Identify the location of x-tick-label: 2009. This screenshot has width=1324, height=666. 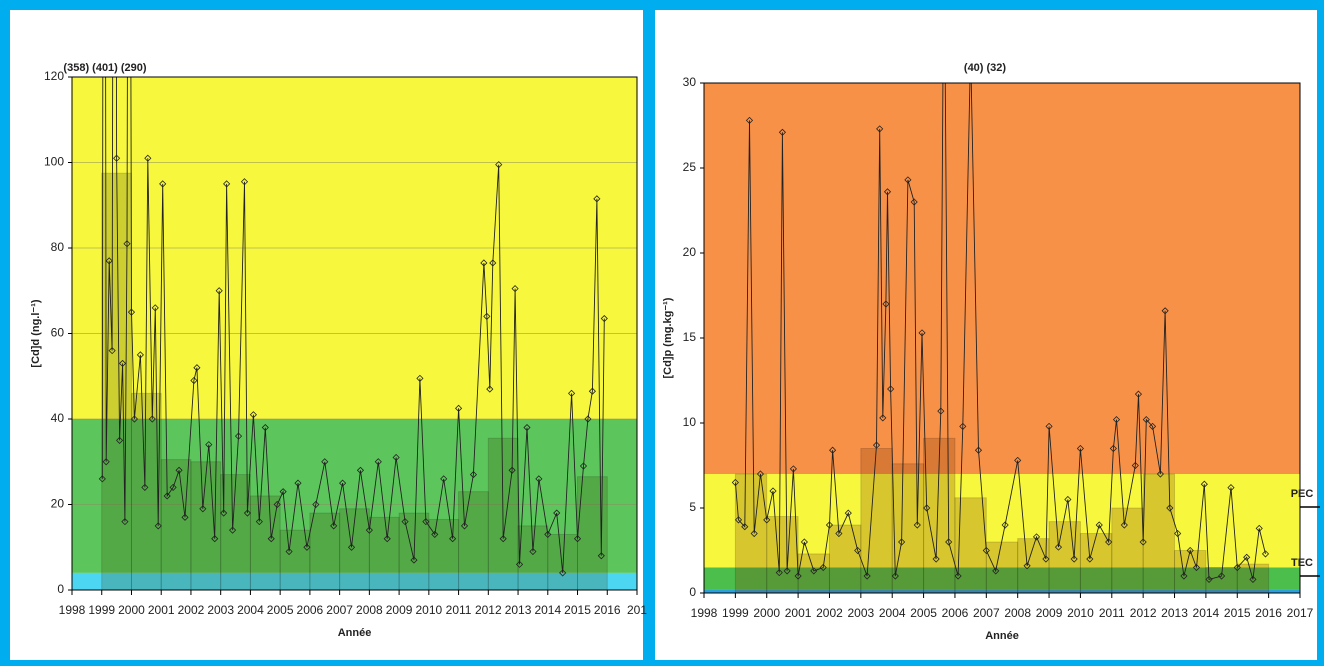
(1049, 613).